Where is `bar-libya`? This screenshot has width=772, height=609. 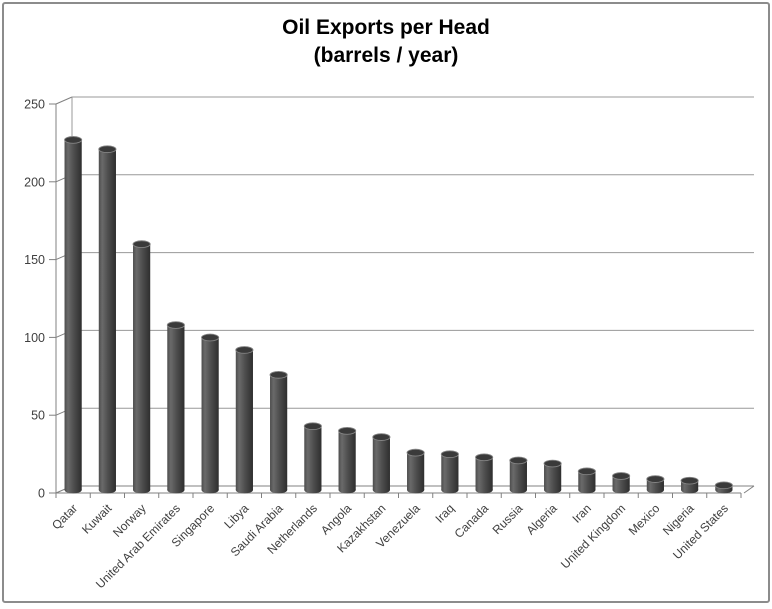 bar-libya is located at coordinates (244, 420).